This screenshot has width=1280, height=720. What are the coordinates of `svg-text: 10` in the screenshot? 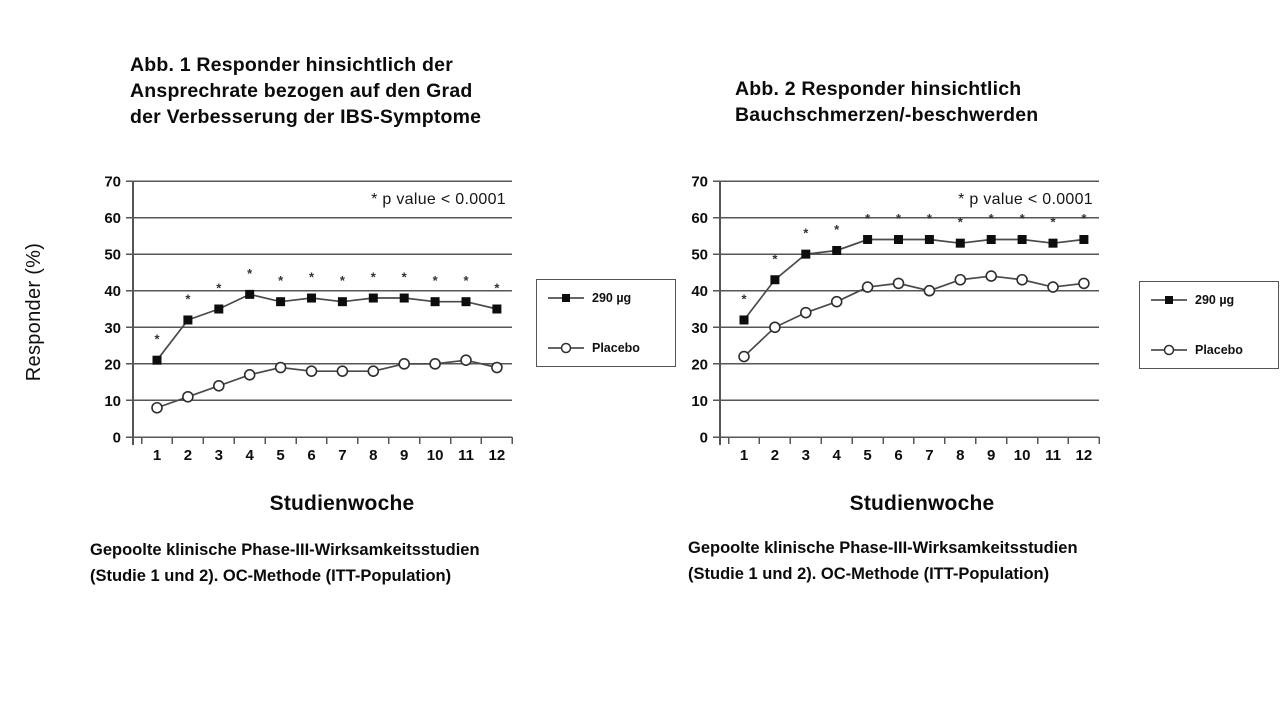 It's located at (1022, 455).